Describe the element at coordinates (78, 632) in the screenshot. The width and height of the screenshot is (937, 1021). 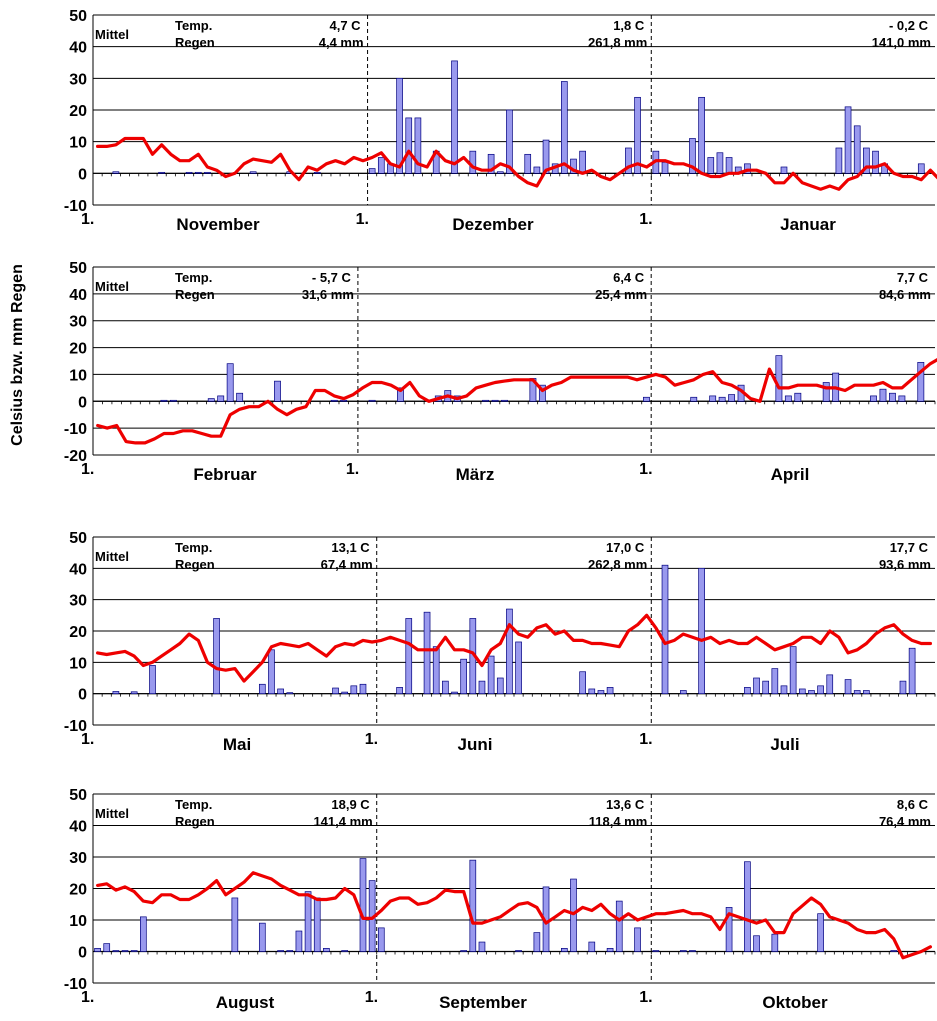
I see `y-tick-label: 20` at that location.